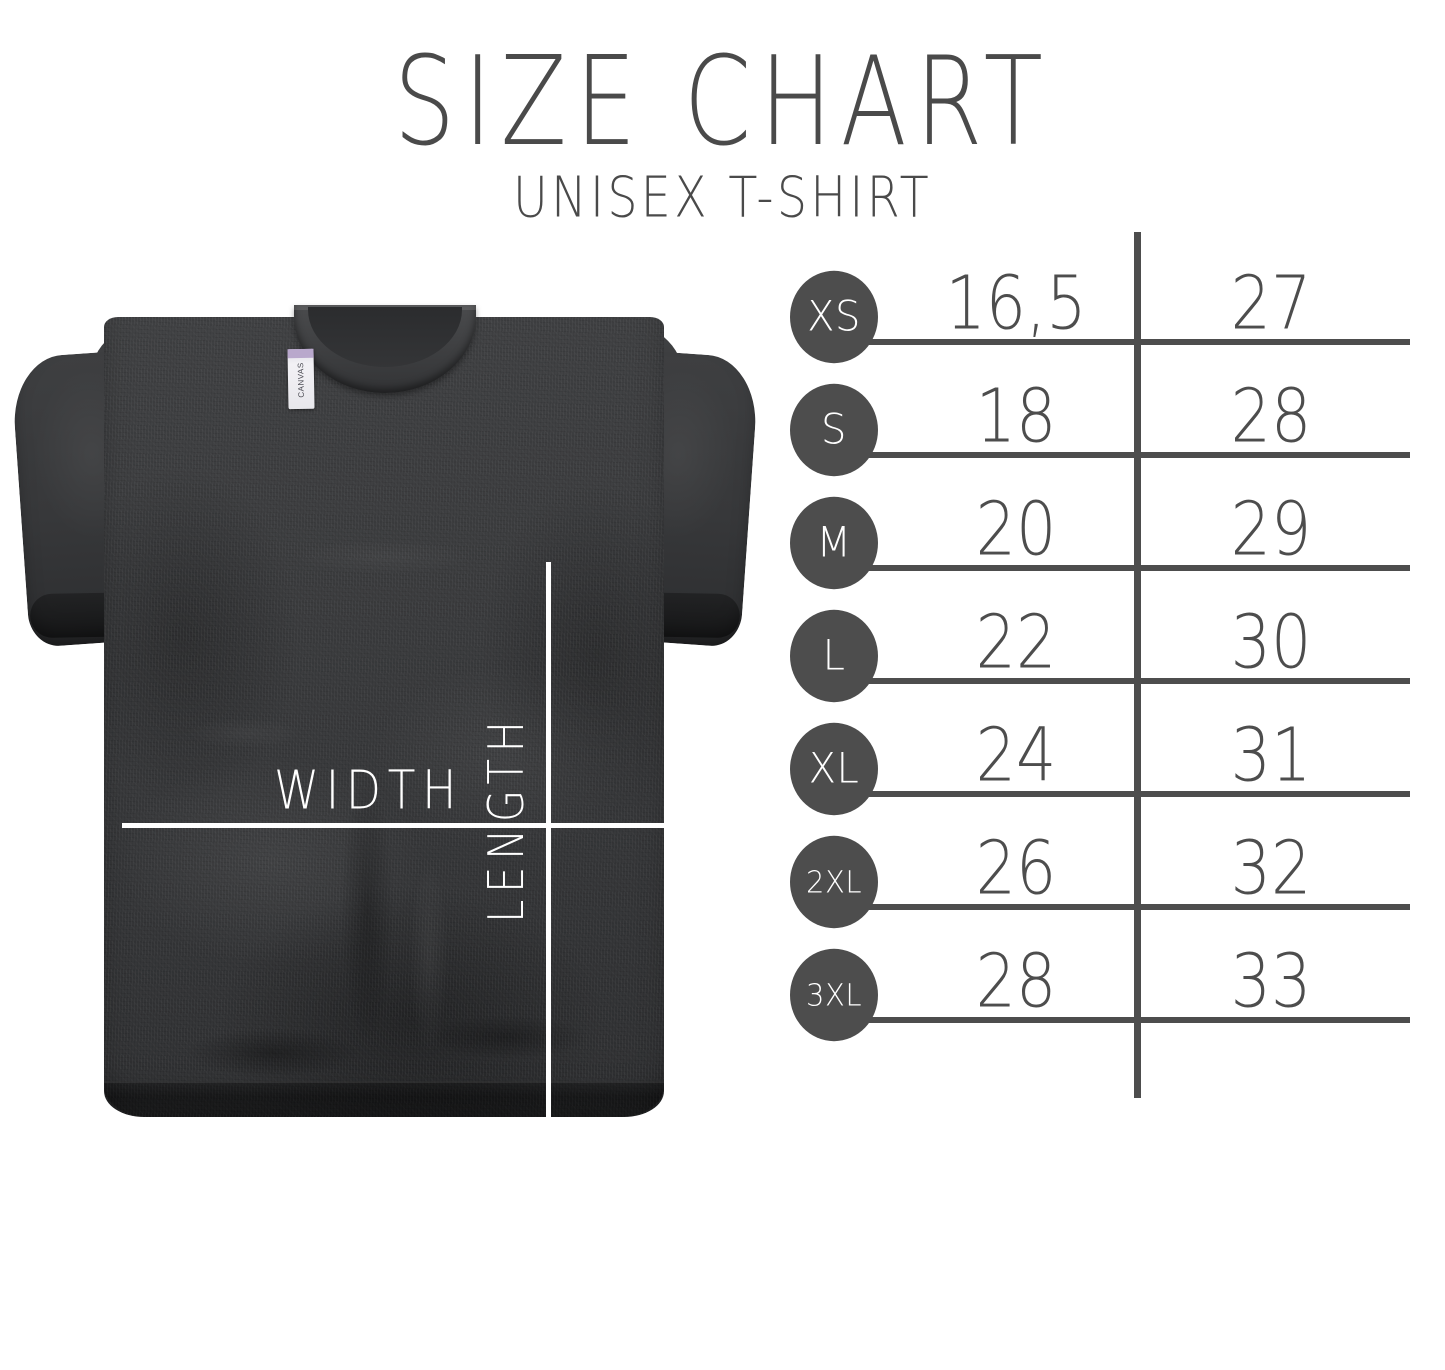  I want to click on size-badge-2xl: 2XL, so click(834, 882).